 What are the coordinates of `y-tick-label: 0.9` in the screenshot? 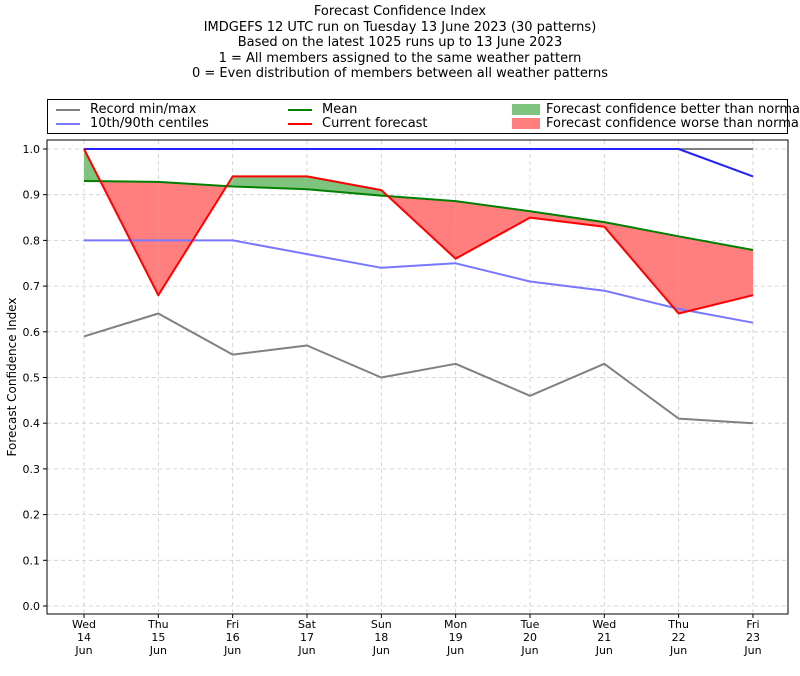 It's located at (32, 195).